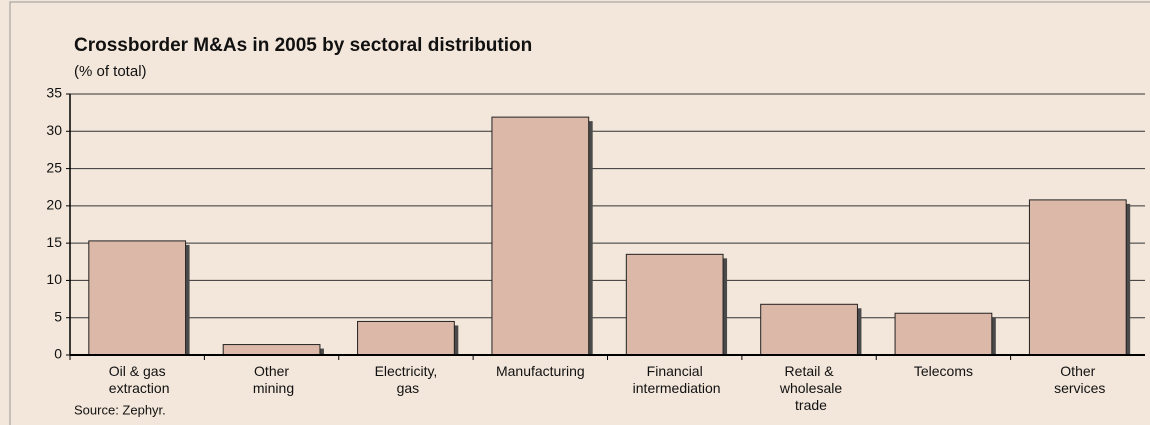  I want to click on x-tick-label: Electricity, gas, so click(406, 379).